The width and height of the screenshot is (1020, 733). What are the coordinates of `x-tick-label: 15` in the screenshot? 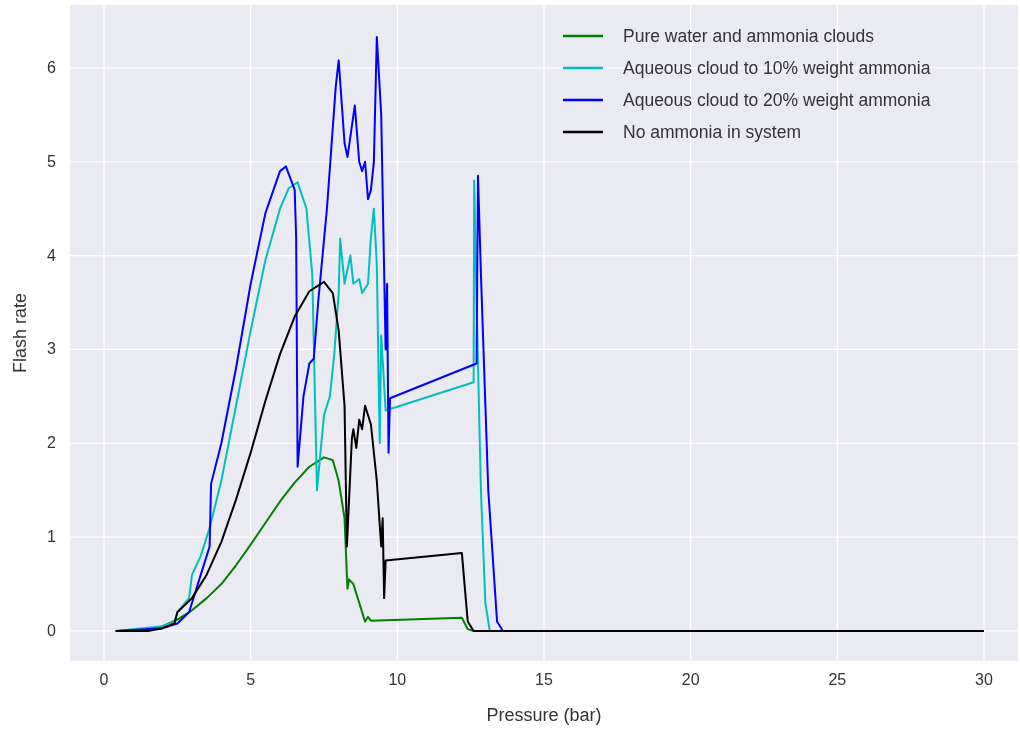 It's located at (544, 679).